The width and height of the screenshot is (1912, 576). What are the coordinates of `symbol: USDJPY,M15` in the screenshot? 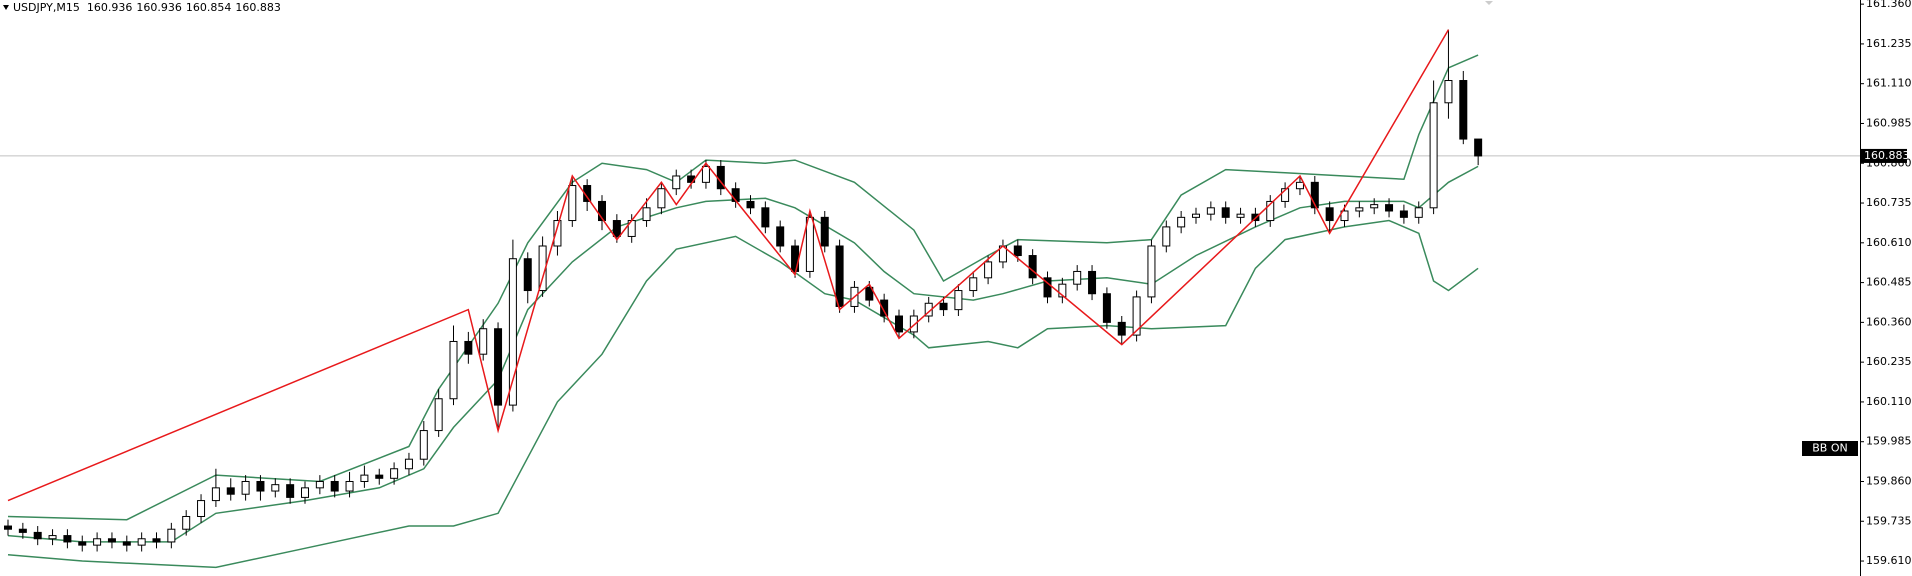 It's located at (46, 7).